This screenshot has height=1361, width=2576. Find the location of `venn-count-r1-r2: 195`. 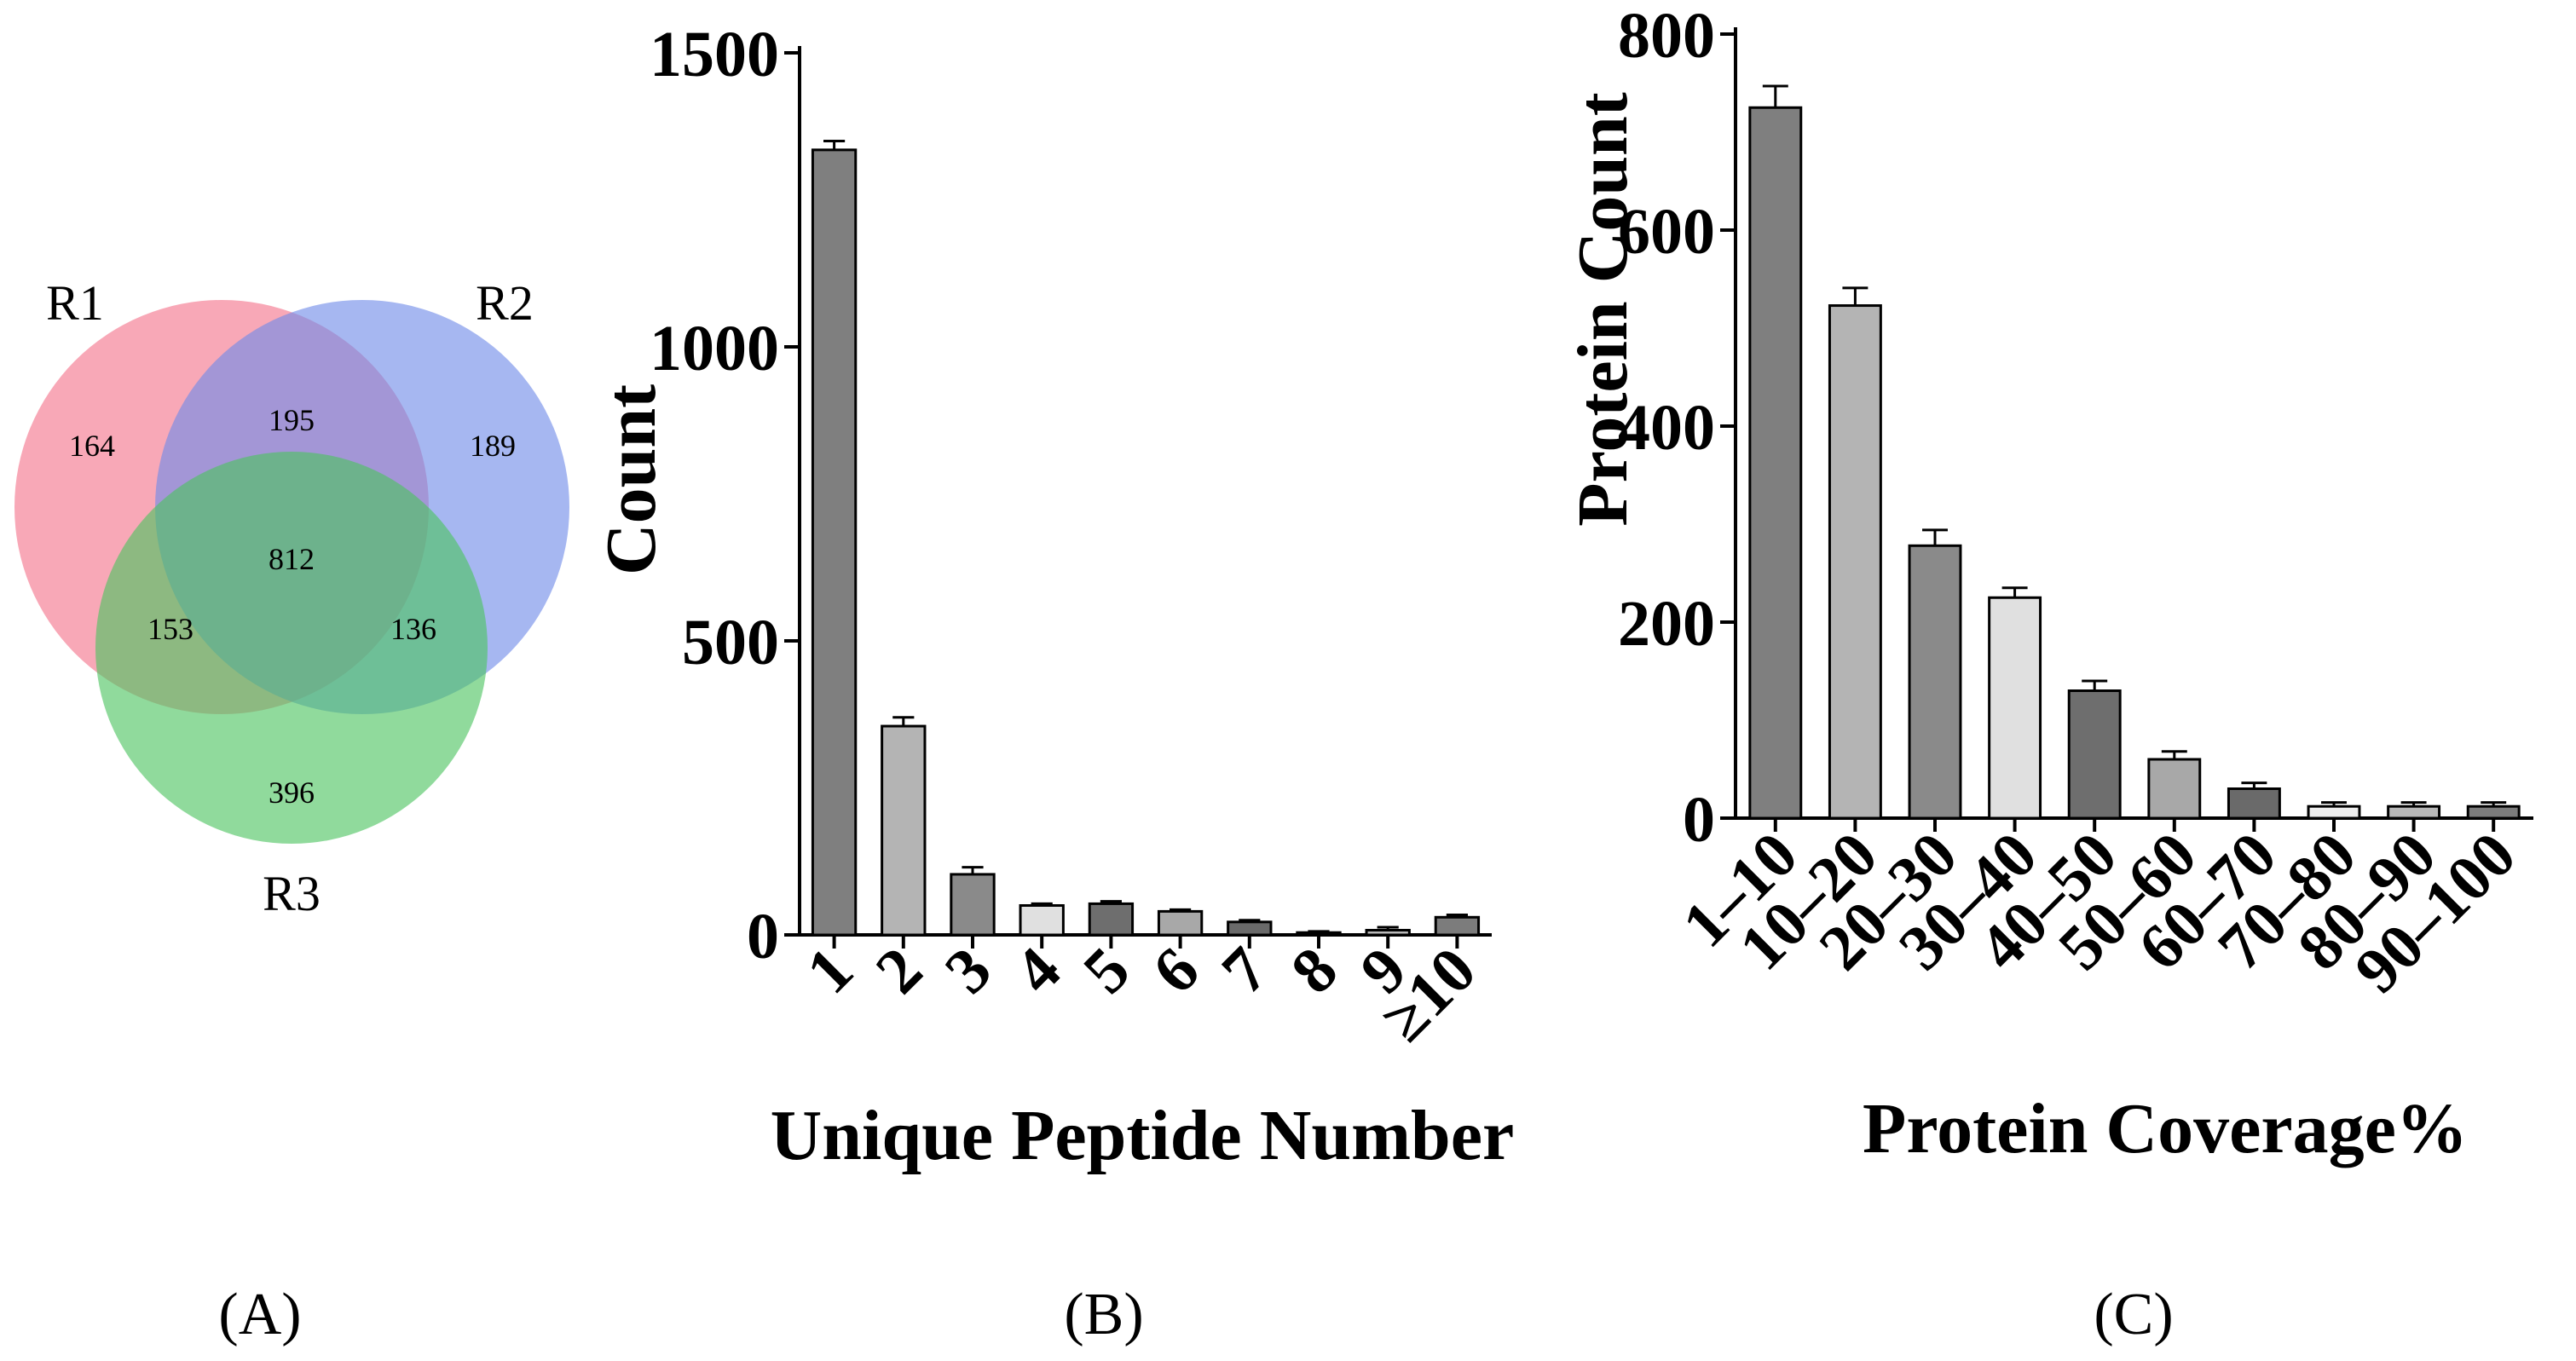

venn-count-r1-r2: 195 is located at coordinates (292, 420).